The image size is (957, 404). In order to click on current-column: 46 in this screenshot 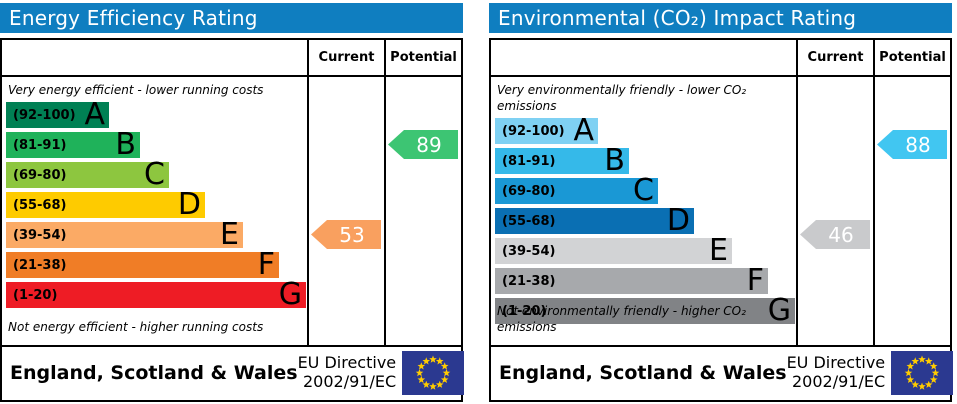, I will do `click(834, 211)`.